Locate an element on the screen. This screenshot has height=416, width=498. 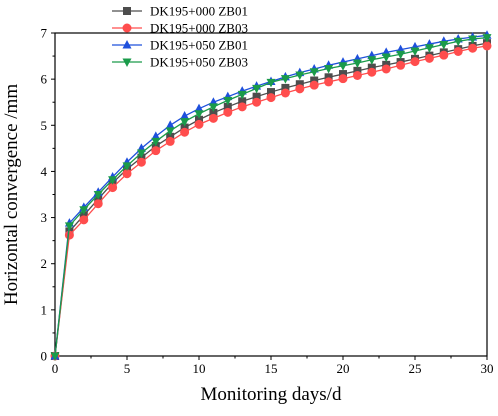
y-tick-label: 2 is located at coordinates (44, 263).